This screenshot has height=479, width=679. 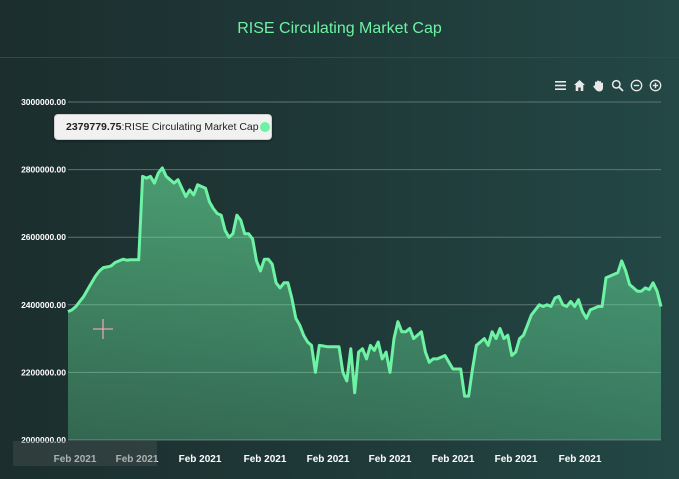 I want to click on y-tick-label: 2000000.00, so click(x=43, y=440).